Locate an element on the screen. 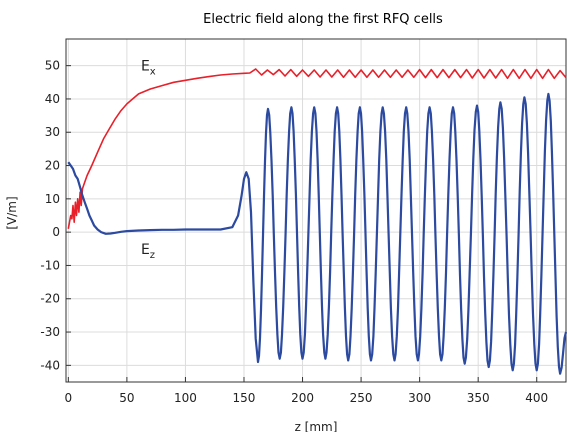 This screenshot has height=432, width=567. y-tick-label: -20 is located at coordinates (50, 299).